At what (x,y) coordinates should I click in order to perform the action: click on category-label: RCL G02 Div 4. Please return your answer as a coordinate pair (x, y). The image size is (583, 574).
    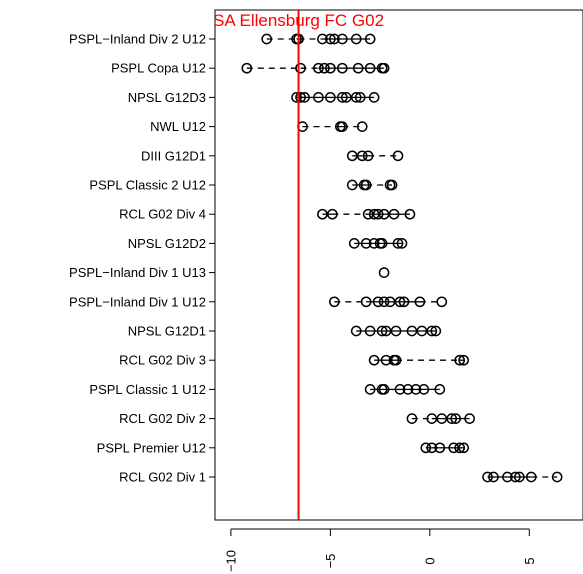
    Looking at the image, I should click on (162, 214).